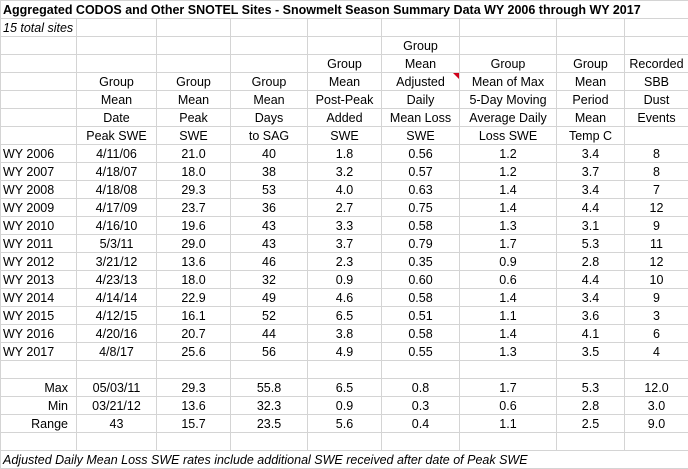 The height and width of the screenshot is (469, 688). I want to click on row-label: WY 2008, so click(39, 190).